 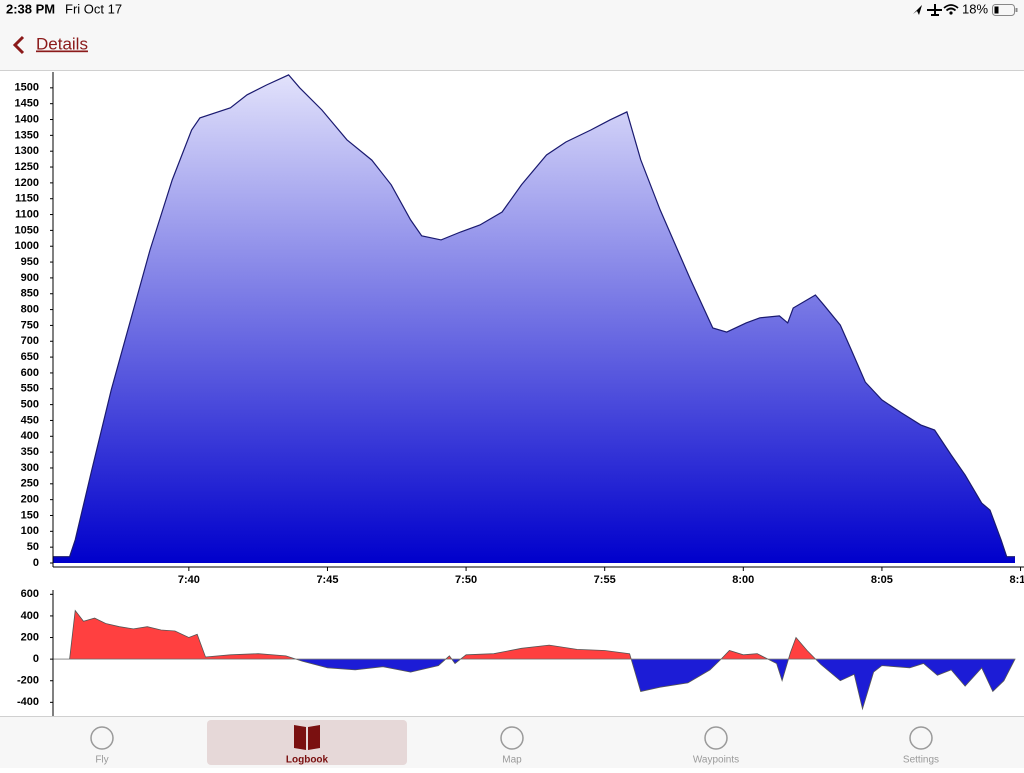 I want to click on y-tick-label: -200, so click(x=28, y=681).